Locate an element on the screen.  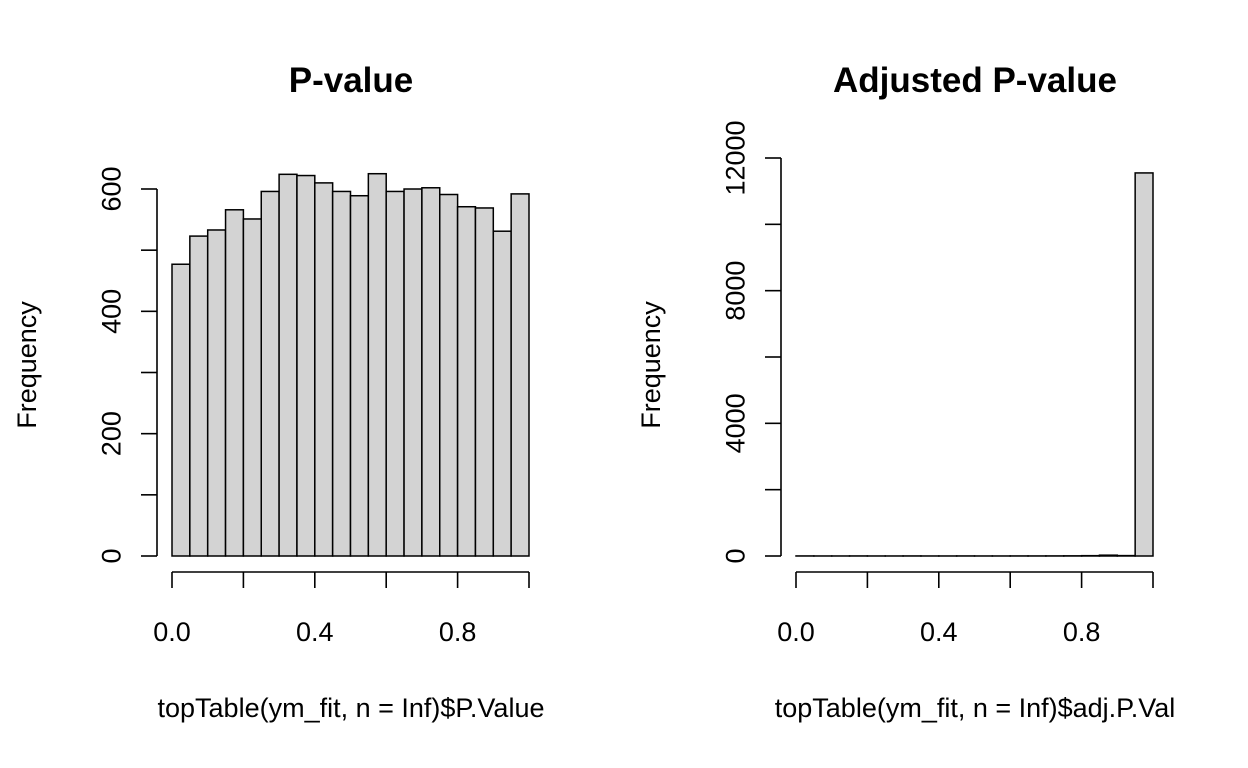
pvalue-y-tick-label: 600 is located at coordinates (111, 188).